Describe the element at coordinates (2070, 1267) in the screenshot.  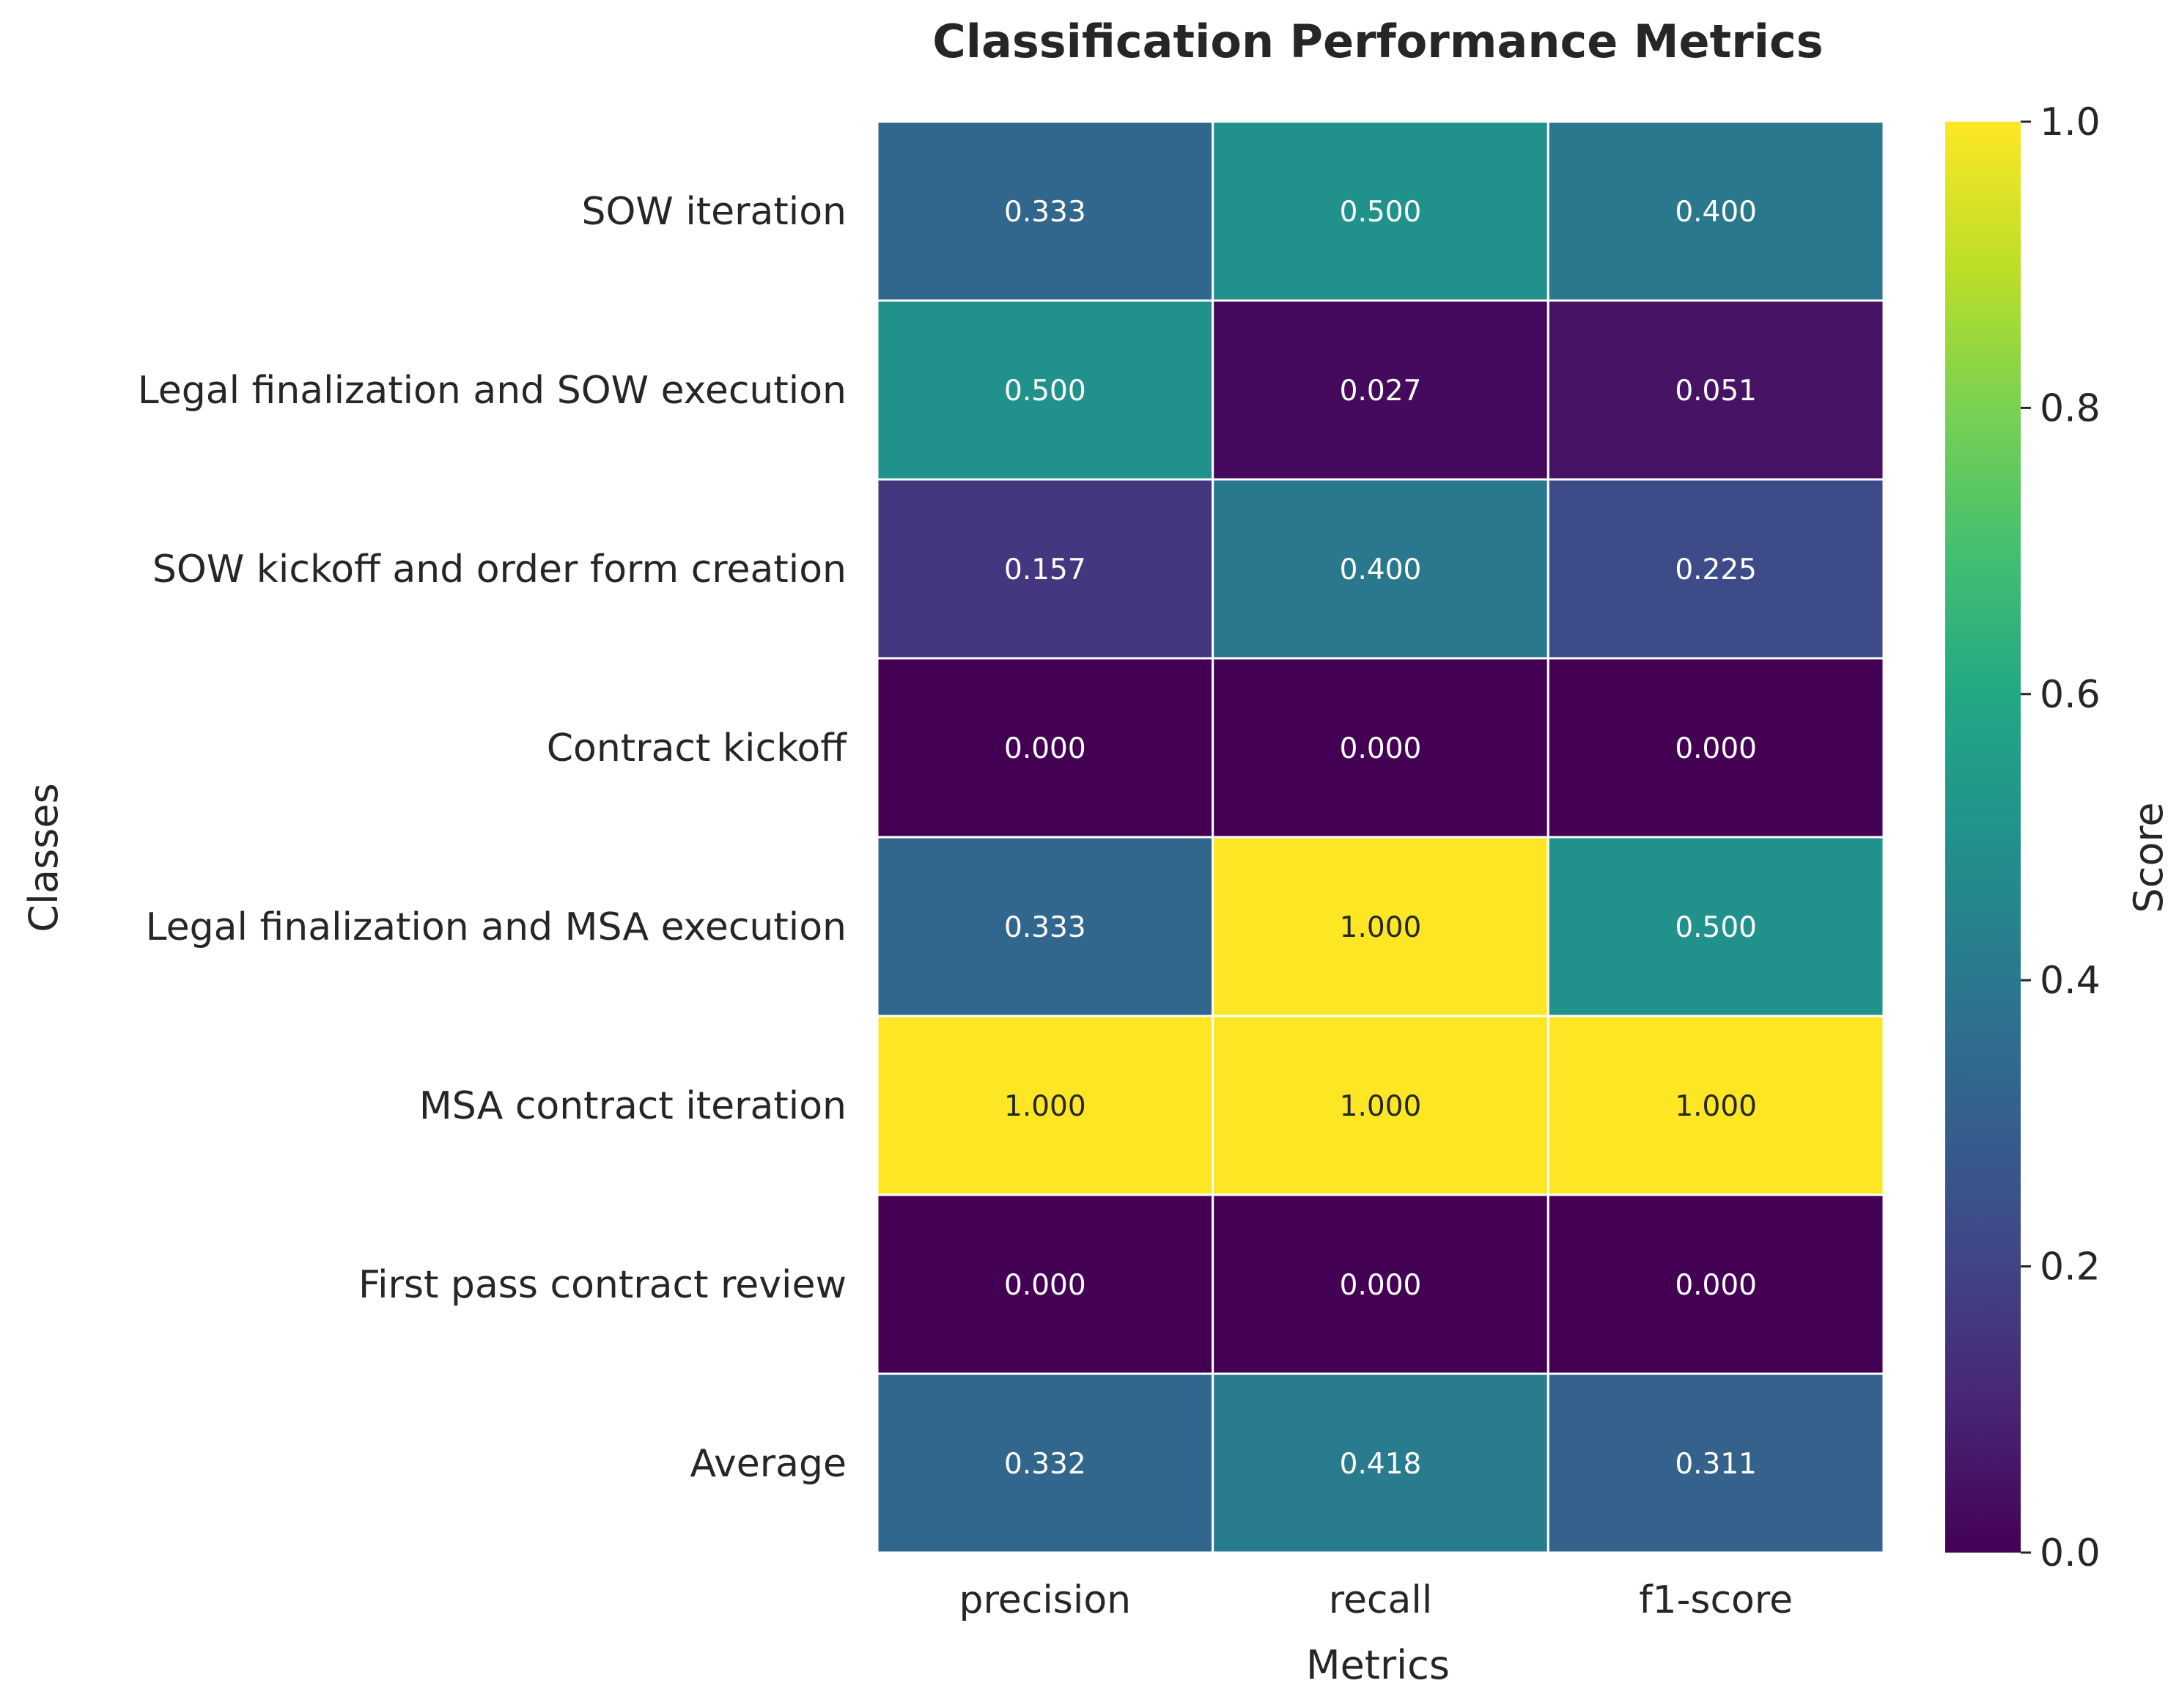
I see `colorbar-tick-label: 0.2` at that location.